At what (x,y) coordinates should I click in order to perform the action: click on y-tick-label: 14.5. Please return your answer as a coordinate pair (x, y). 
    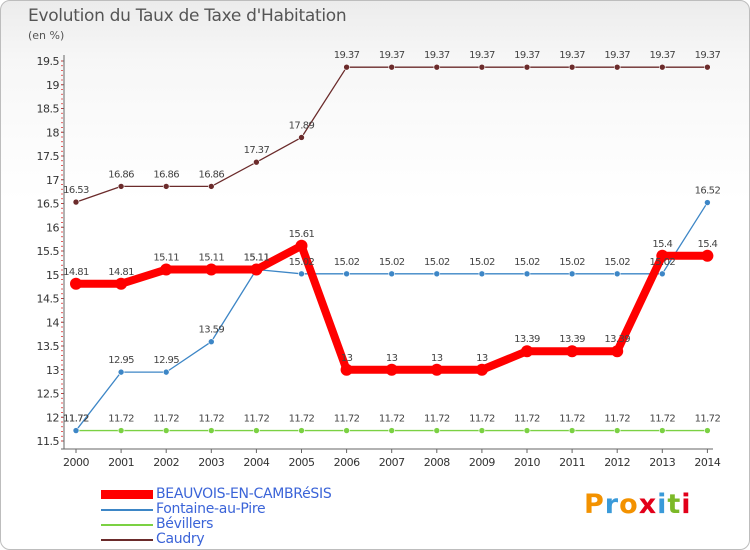
    Looking at the image, I should click on (48, 299).